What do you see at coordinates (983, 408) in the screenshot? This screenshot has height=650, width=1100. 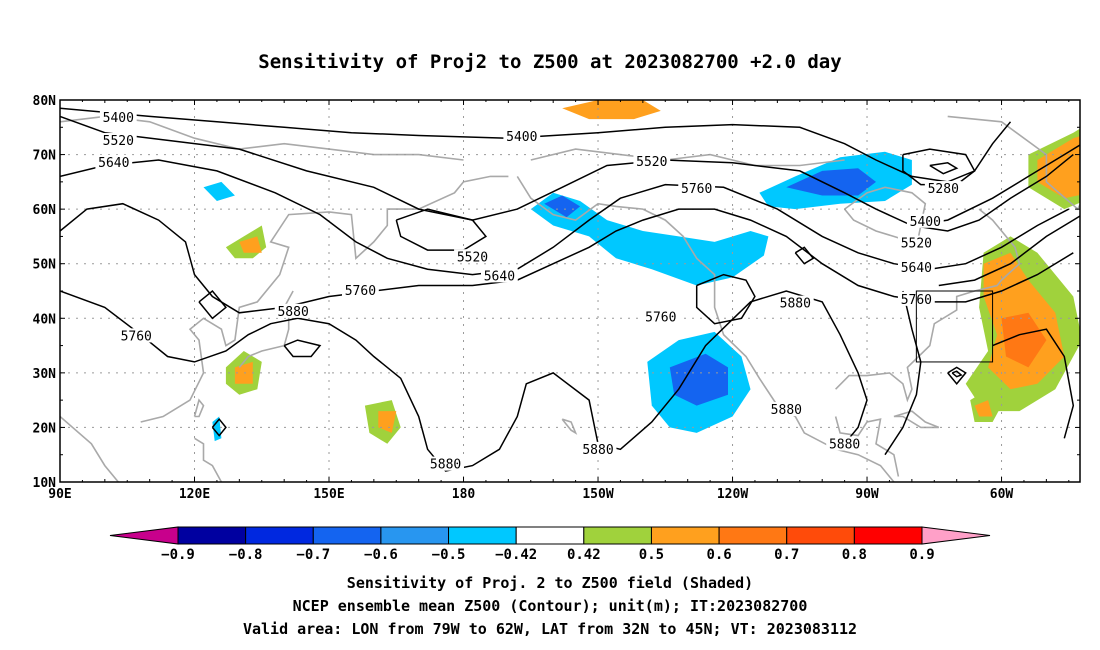 I see `blob-caribbean-core` at bounding box center [983, 408].